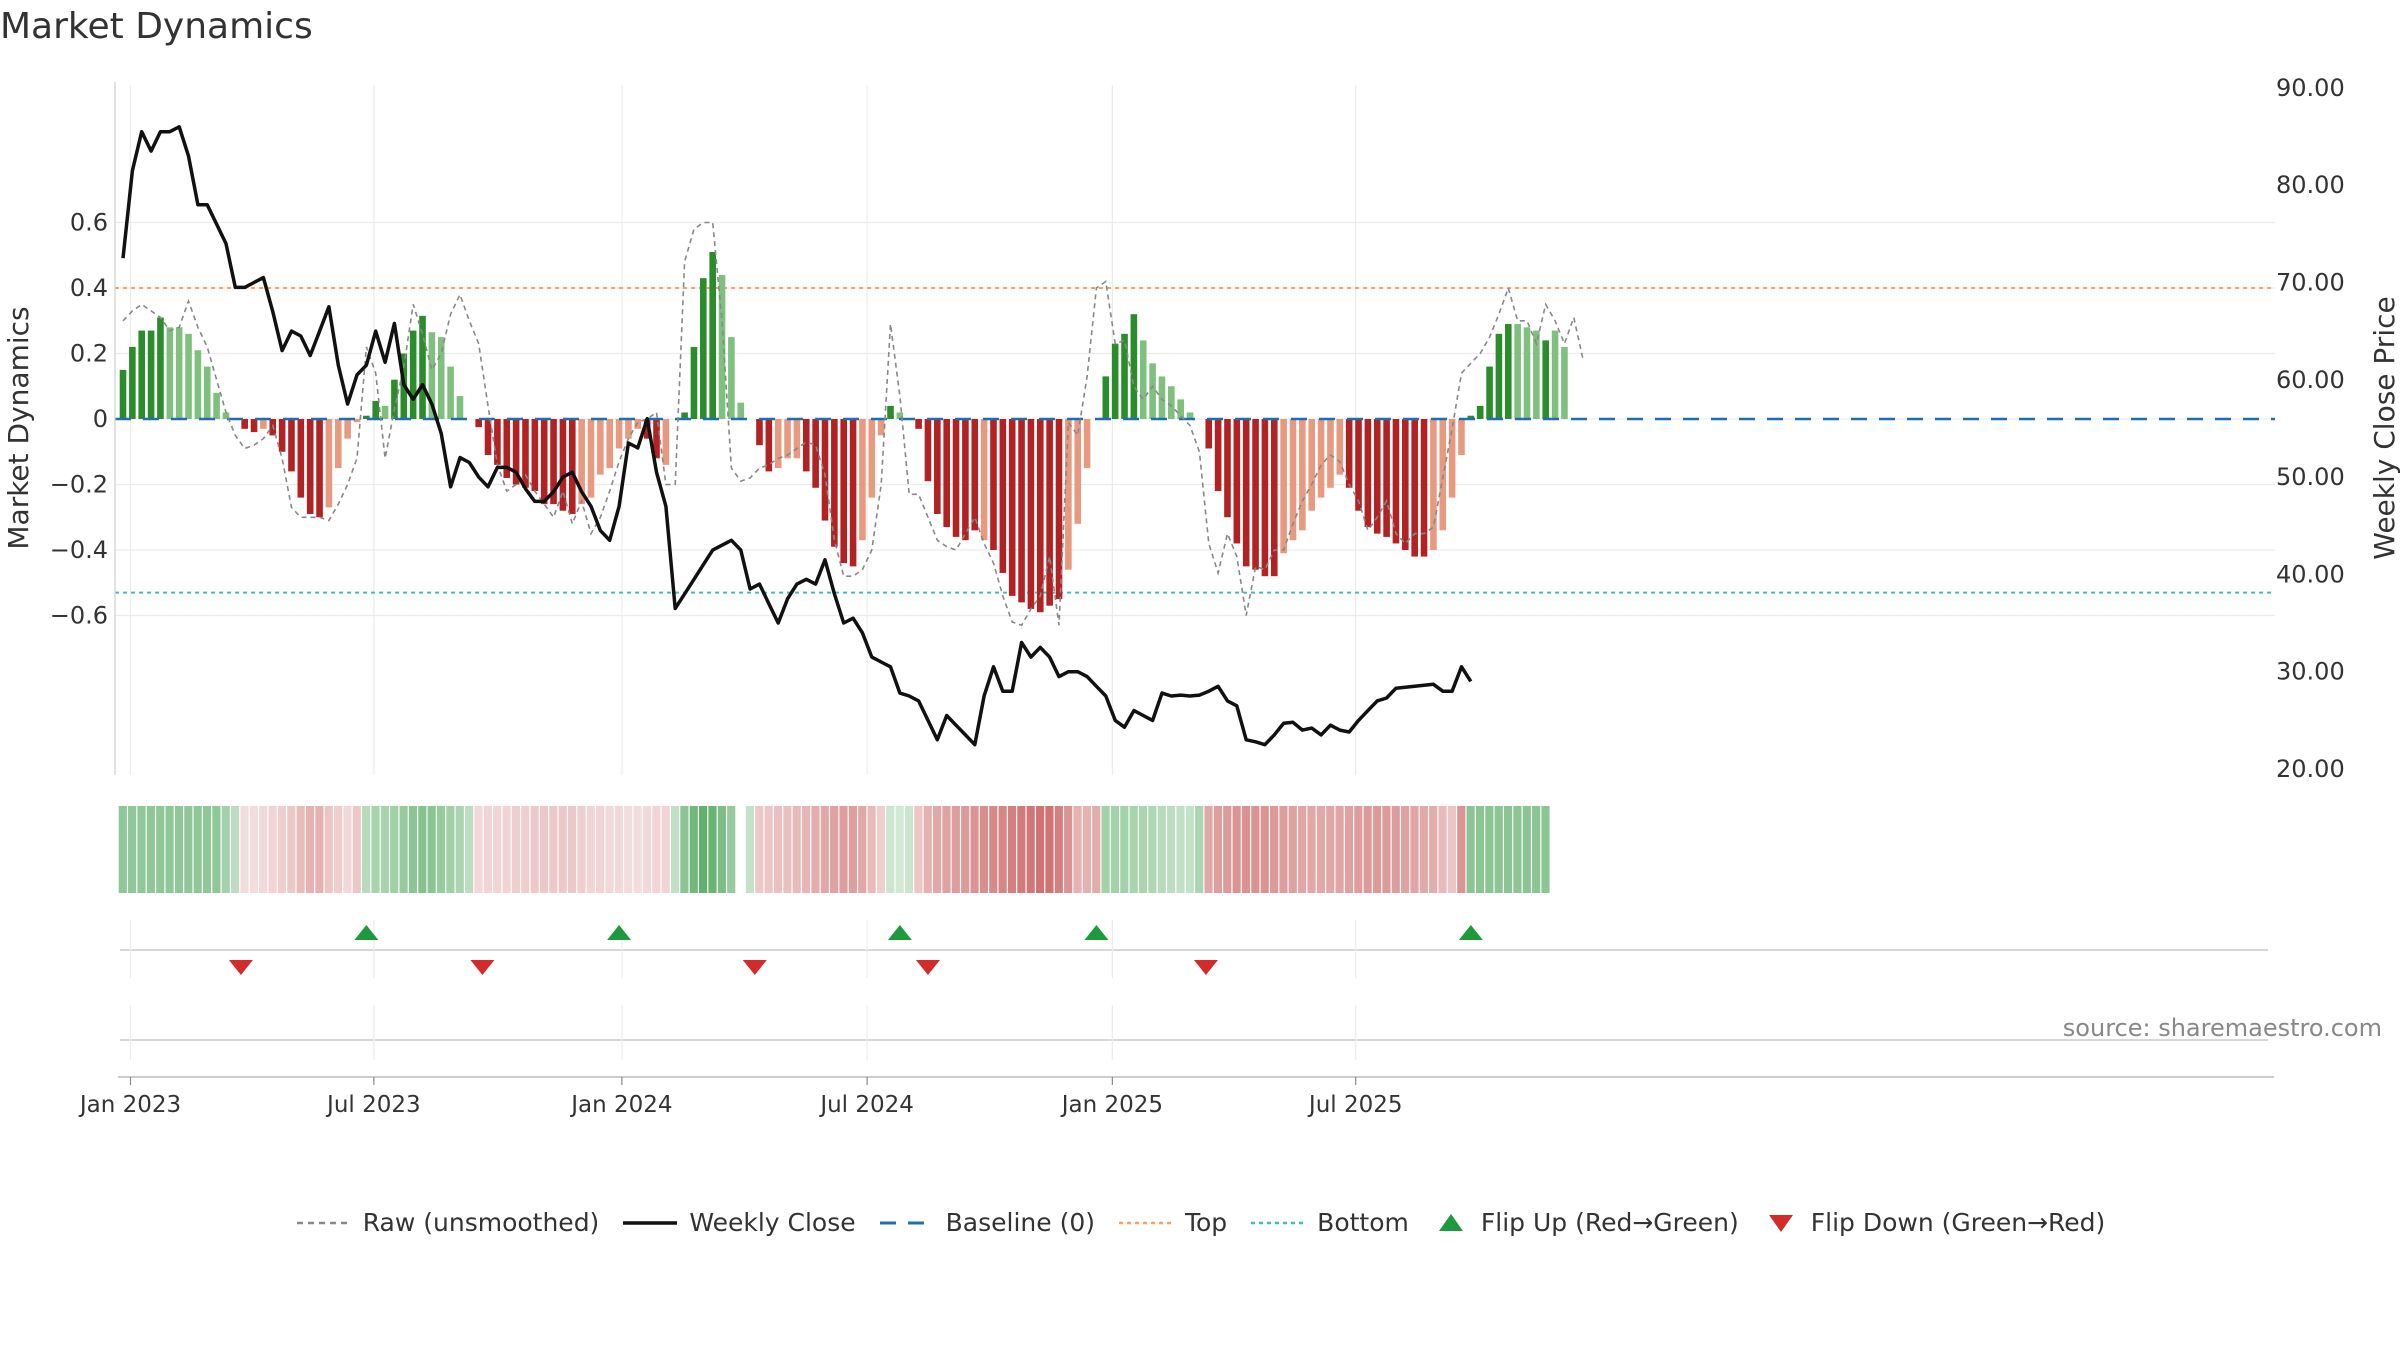 The width and height of the screenshot is (2400, 1350). What do you see at coordinates (1958, 1222) in the screenshot?
I see `legend-label-flip-down: Flip Down (Green→Red)` at bounding box center [1958, 1222].